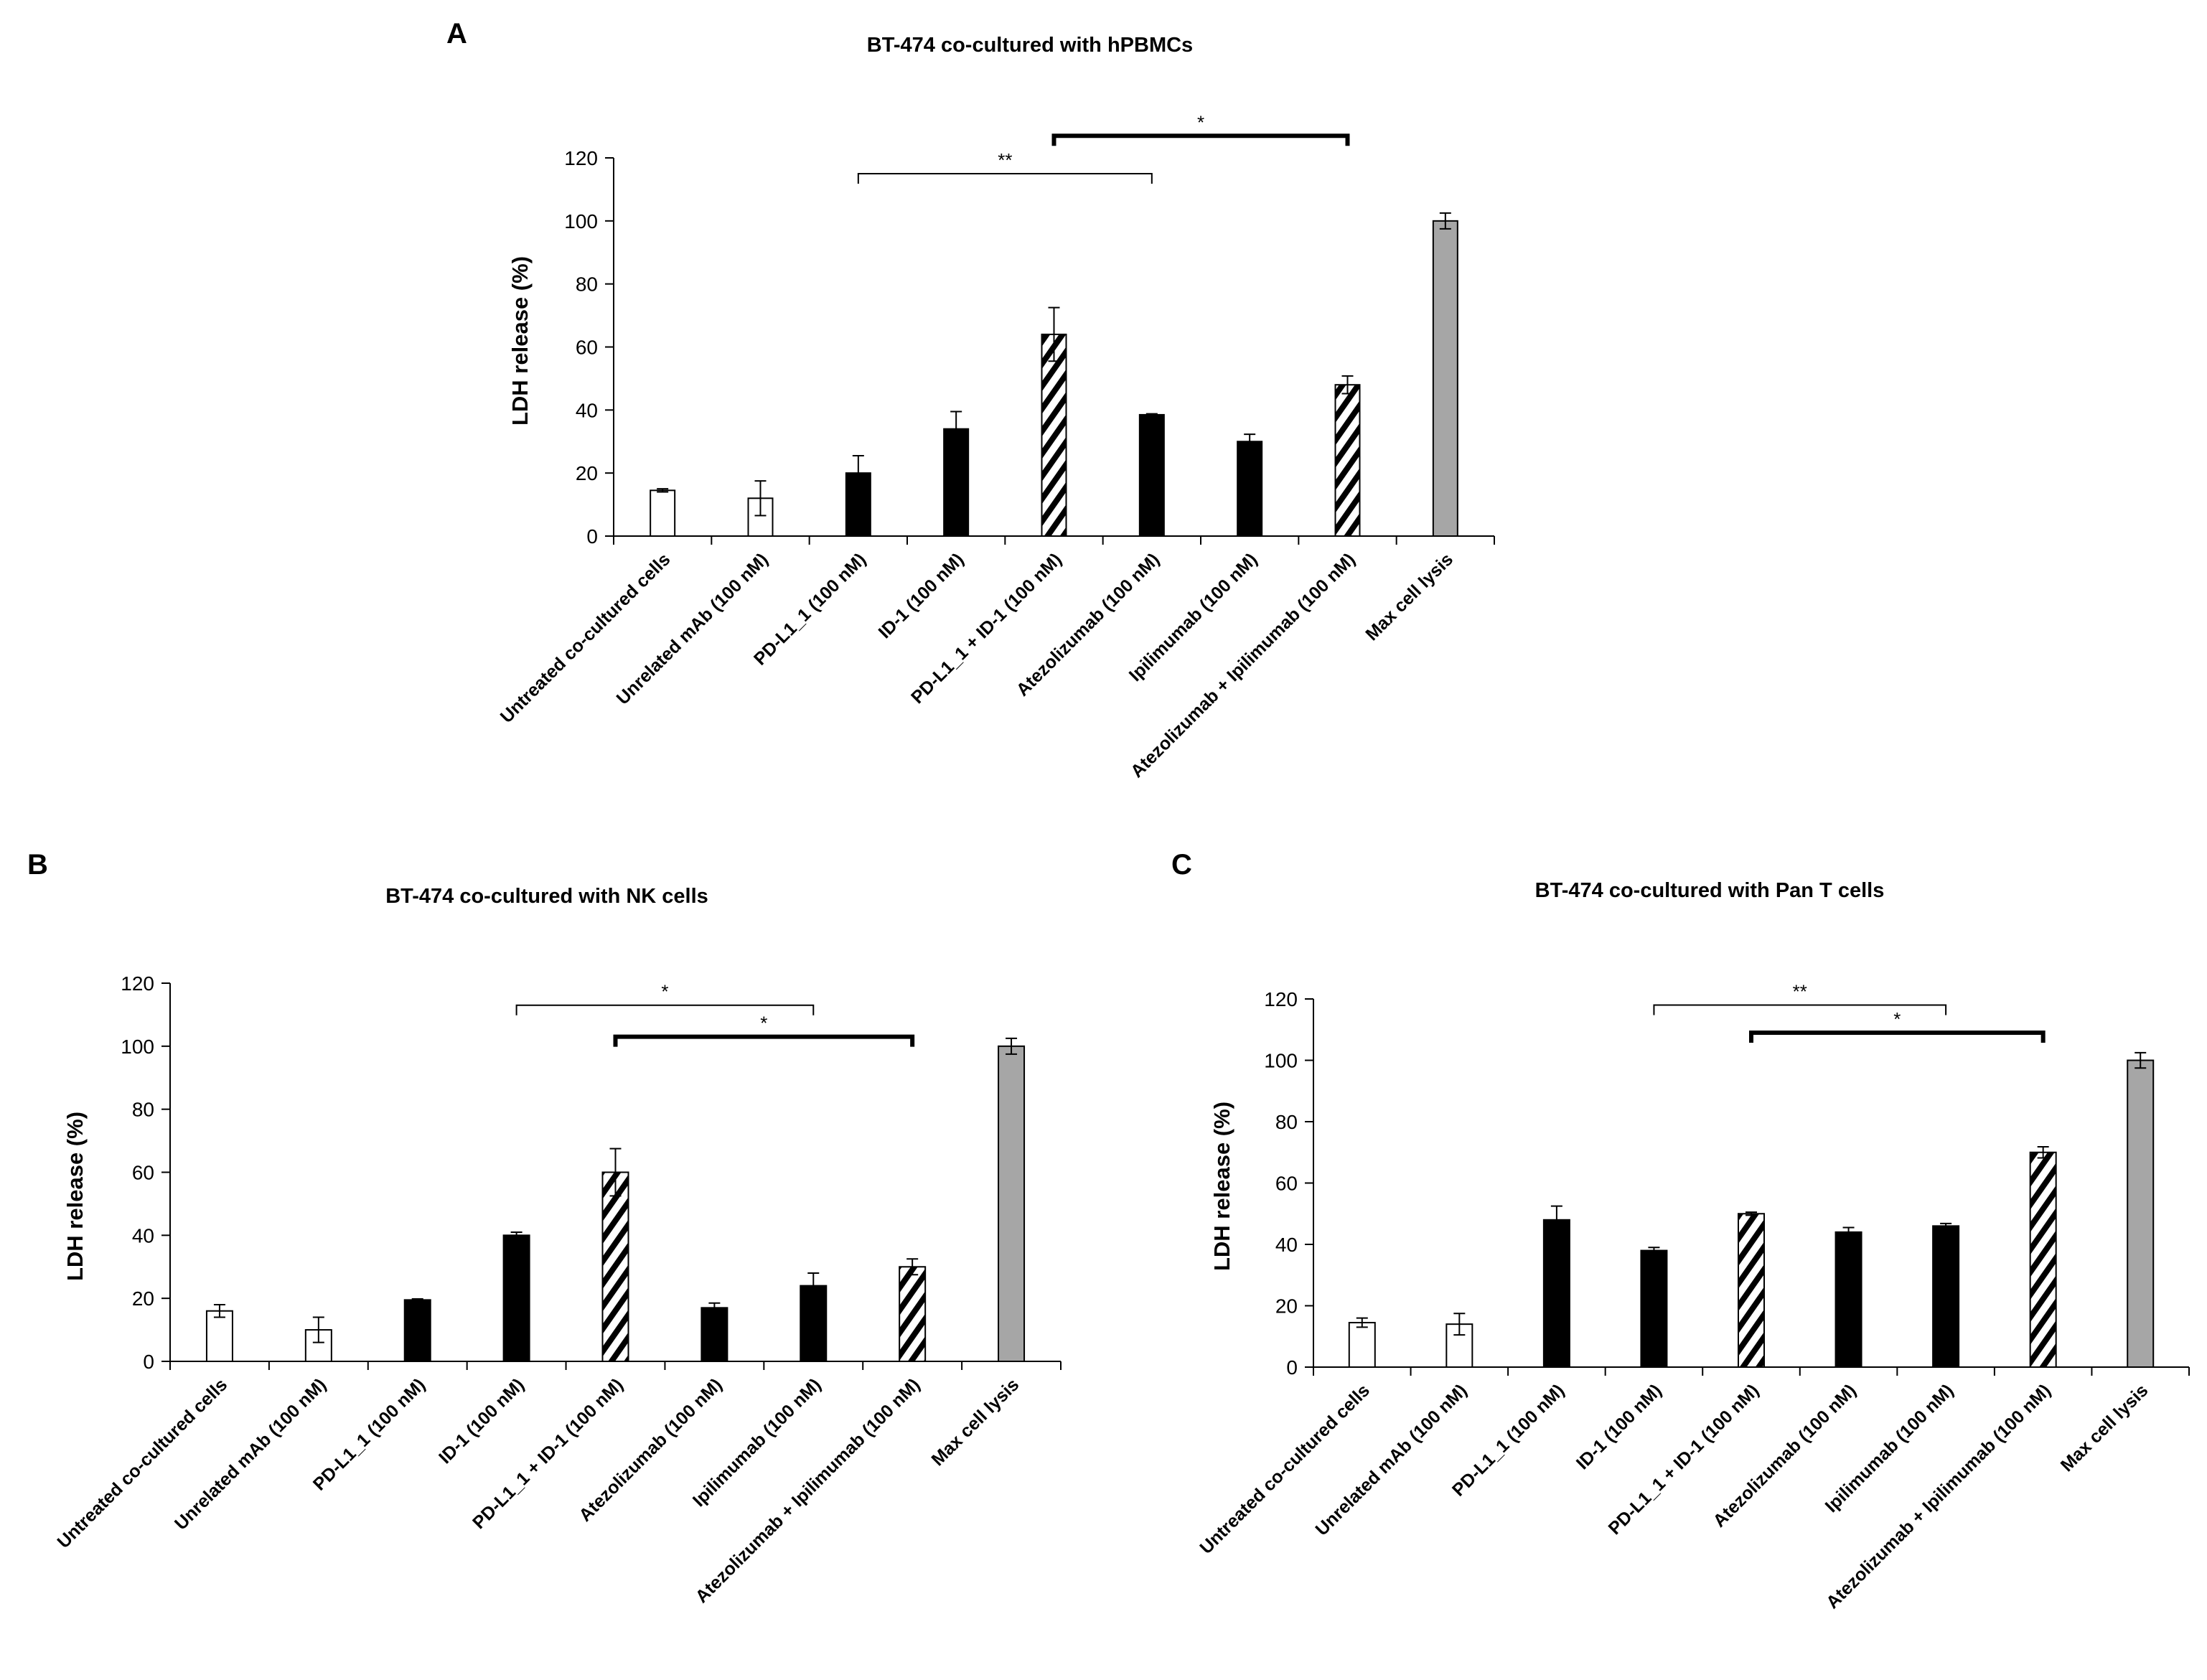 This screenshot has height=1680, width=2207. I want to click on panel-b-bar-max-cell-lysis, so click(1012, 1204).